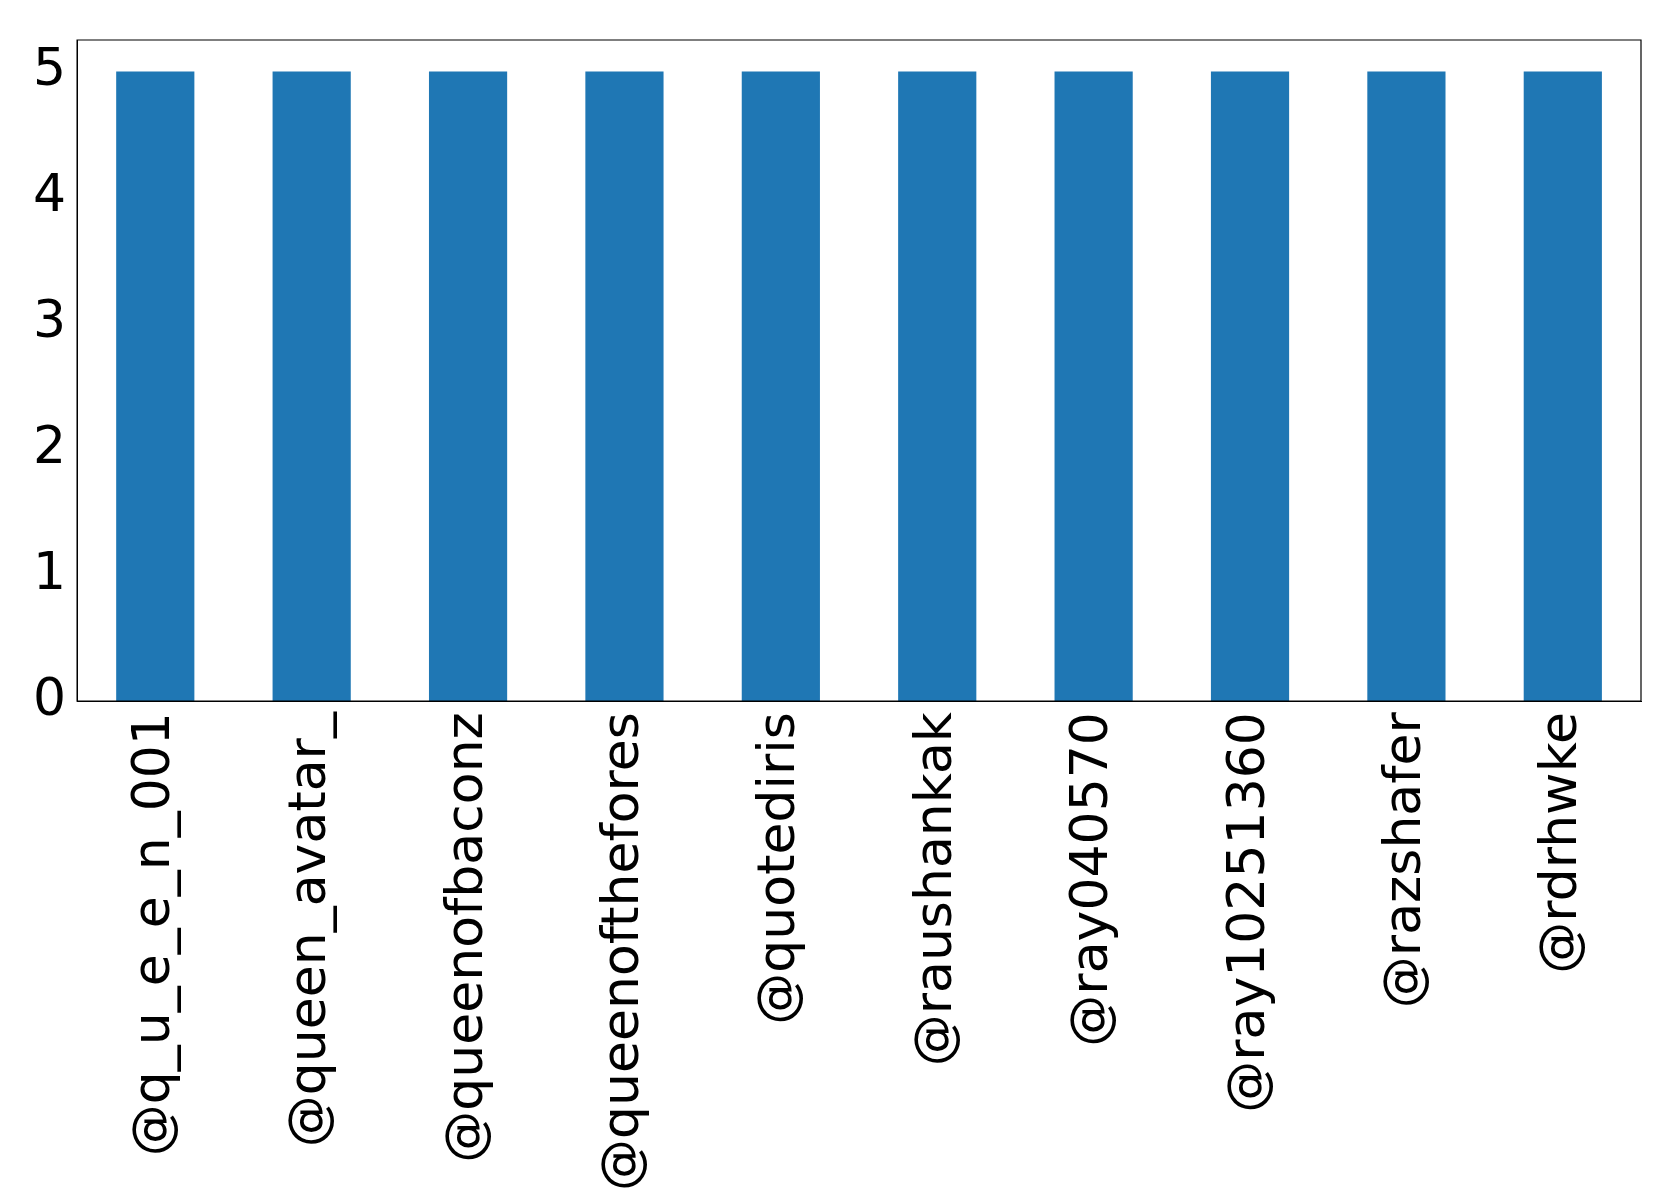 The width and height of the screenshot is (1679, 1204). What do you see at coordinates (932, 889) in the screenshot?
I see `x-tick-label: @raushankak` at bounding box center [932, 889].